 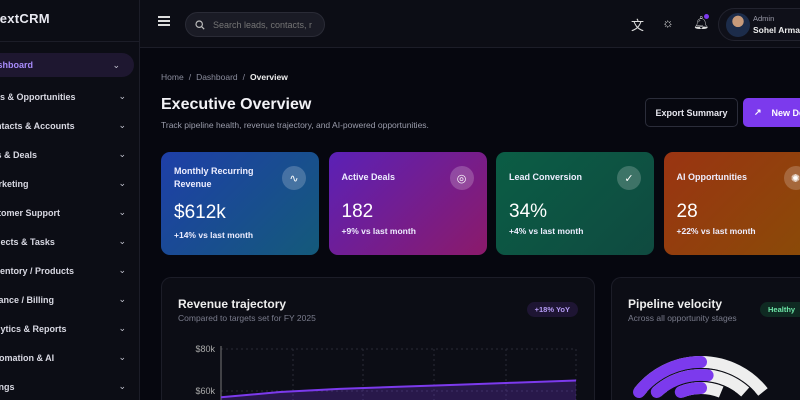 What do you see at coordinates (738, 25) in the screenshot?
I see `avatar` at bounding box center [738, 25].